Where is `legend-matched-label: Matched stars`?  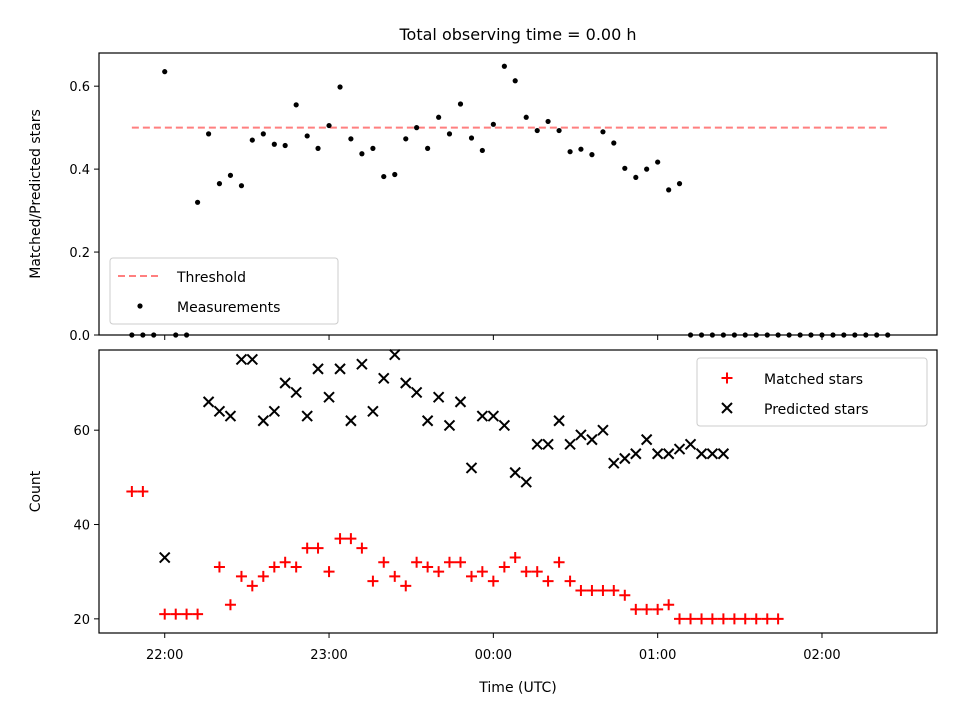 legend-matched-label: Matched stars is located at coordinates (813, 380).